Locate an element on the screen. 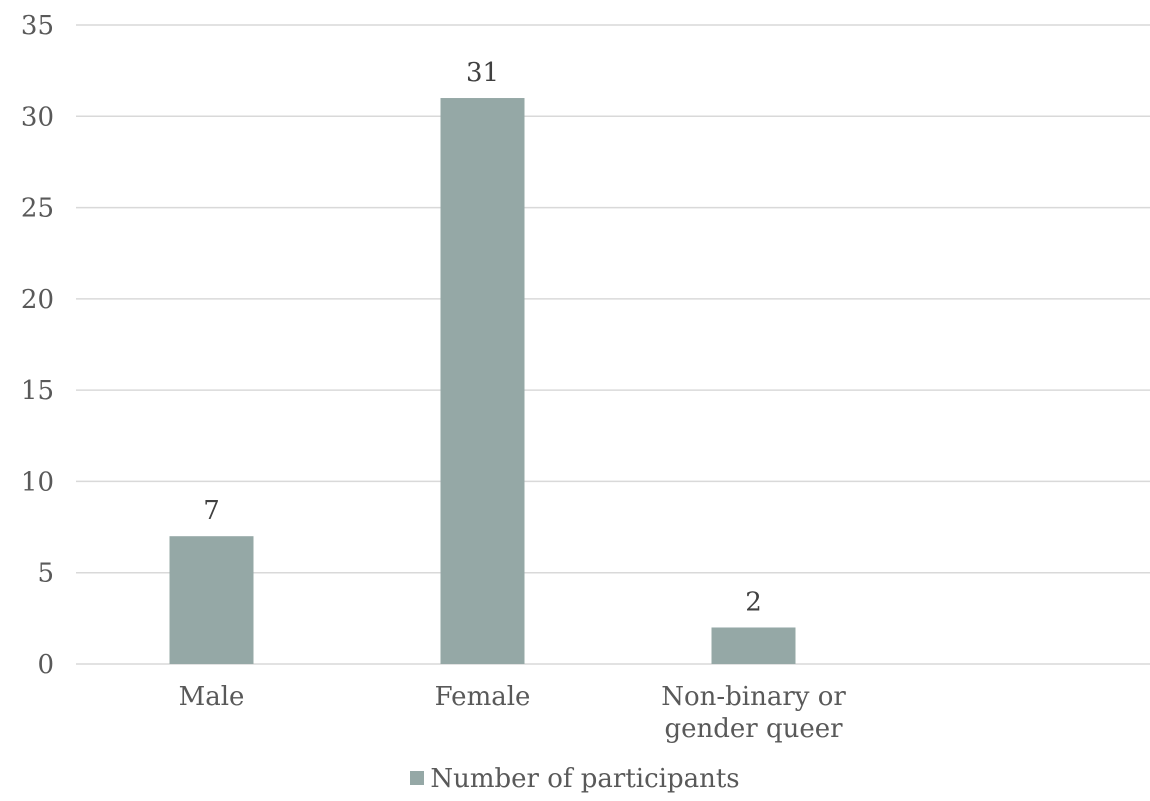 The image size is (1150, 801). x-tick-label: Female is located at coordinates (483, 697).